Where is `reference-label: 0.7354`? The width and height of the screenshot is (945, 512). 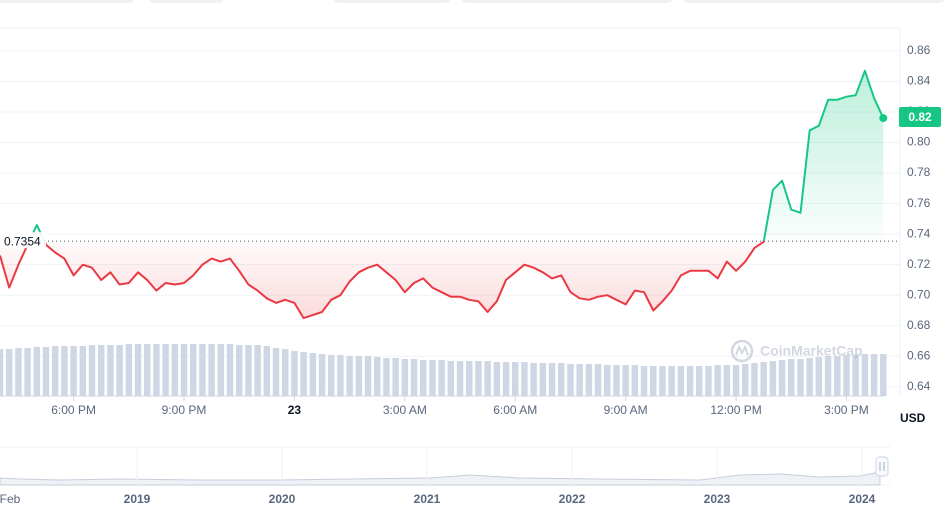 reference-label: 0.7354 is located at coordinates (22, 241).